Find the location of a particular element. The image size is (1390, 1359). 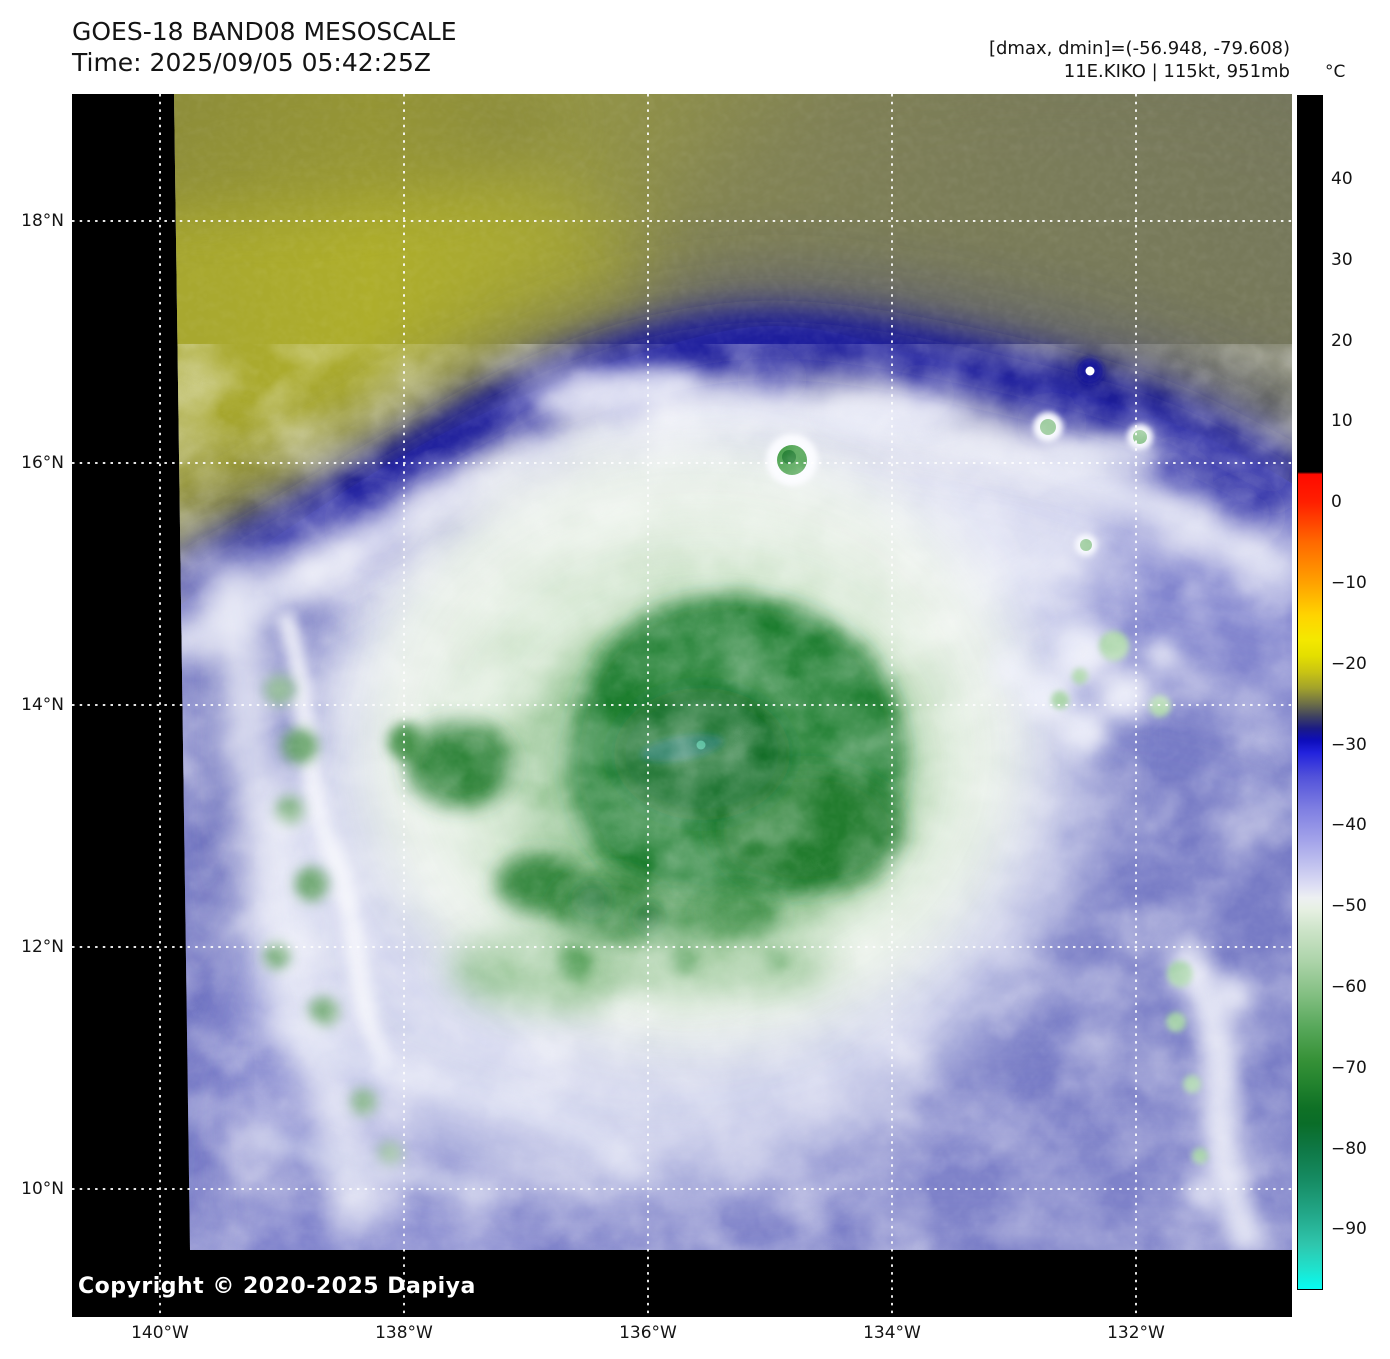

colorbar is located at coordinates (1310, 692).